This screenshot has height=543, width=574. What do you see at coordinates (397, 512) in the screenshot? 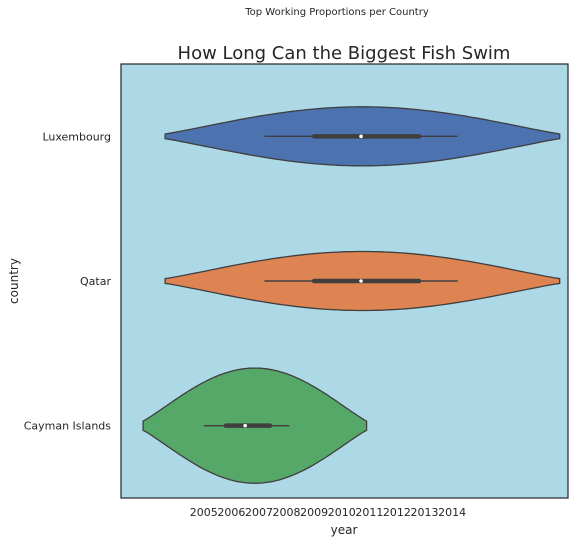
I see `x-tick-label-2012: 2012` at bounding box center [397, 512].